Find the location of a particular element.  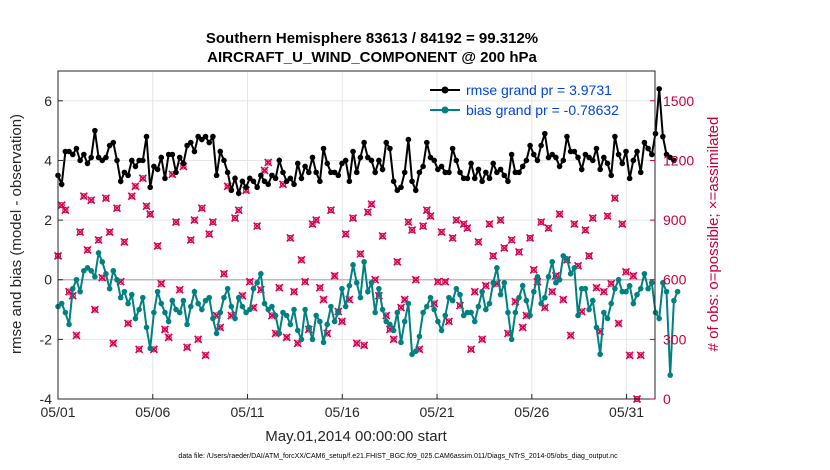

x-tick-label-3: 05/16 is located at coordinates (342, 412).